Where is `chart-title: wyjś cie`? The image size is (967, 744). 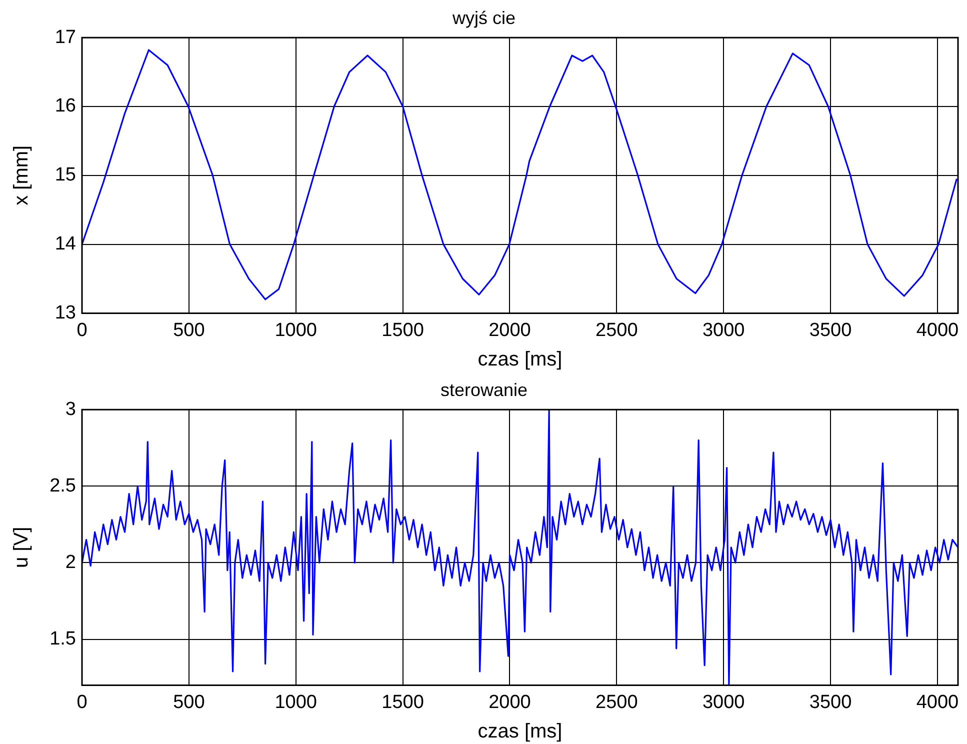 chart-title: wyjś cie is located at coordinates (483, 18).